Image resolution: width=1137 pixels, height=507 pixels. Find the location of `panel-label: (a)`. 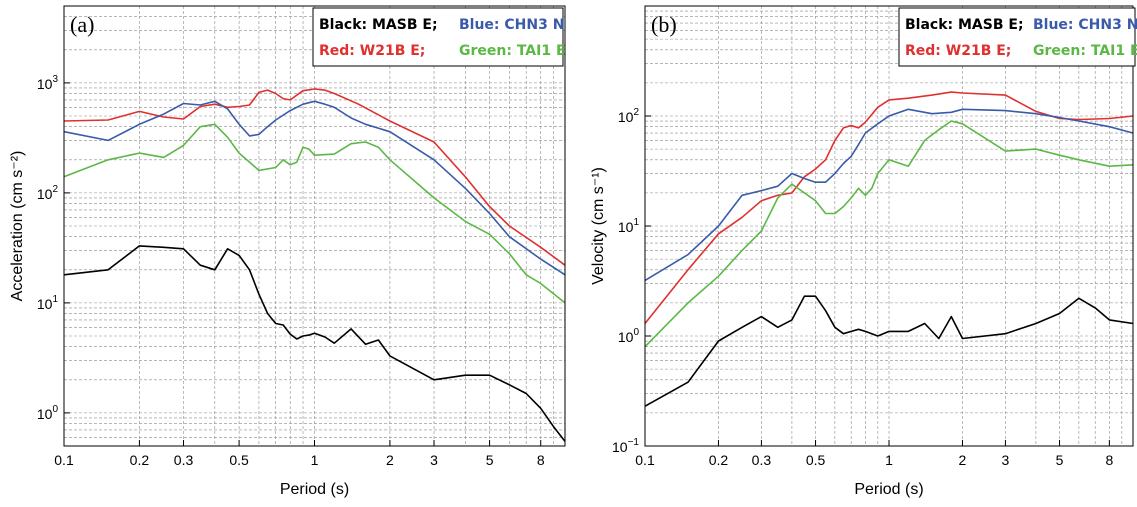

panel-label: (a) is located at coordinates (82, 24).